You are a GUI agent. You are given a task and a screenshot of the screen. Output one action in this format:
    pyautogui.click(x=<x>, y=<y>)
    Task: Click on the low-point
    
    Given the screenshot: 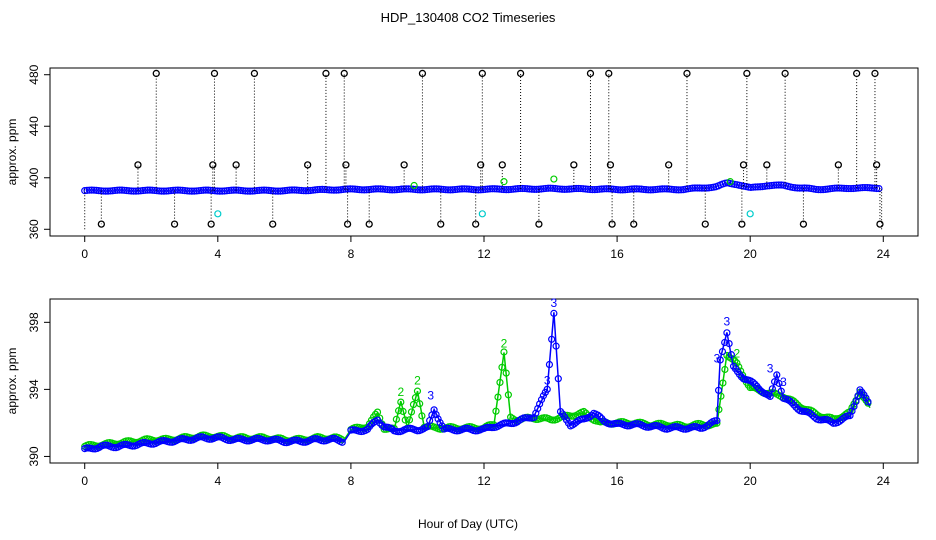 What is the action you would take?
    pyautogui.click(x=218, y=214)
    